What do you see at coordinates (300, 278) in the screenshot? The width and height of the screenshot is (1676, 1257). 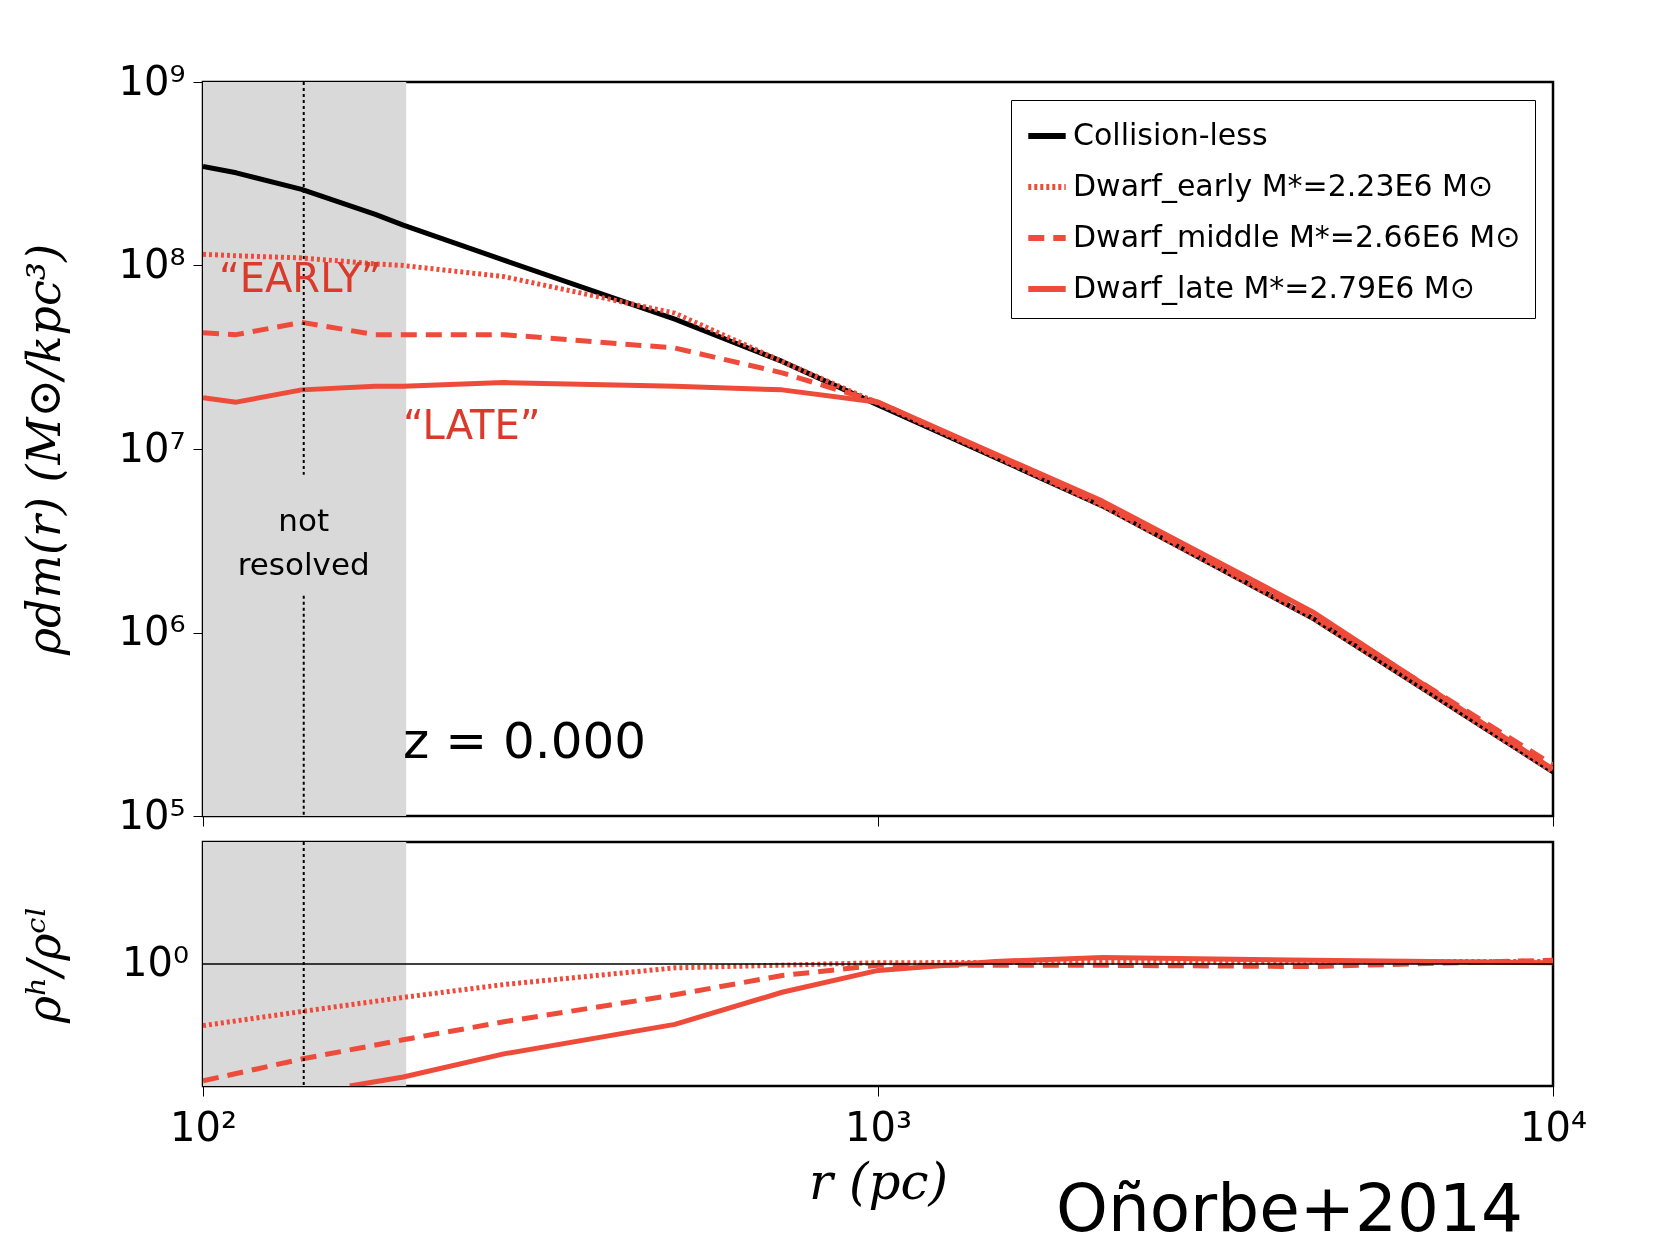 I see `annotation: “EARLY”` at bounding box center [300, 278].